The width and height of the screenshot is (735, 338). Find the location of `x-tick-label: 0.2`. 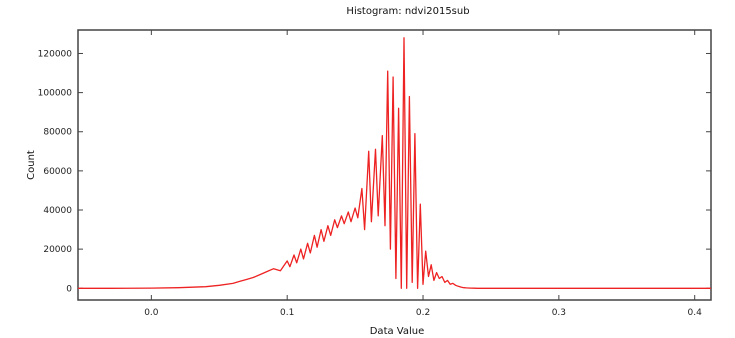

x-tick-label: 0.2 is located at coordinates (423, 313).